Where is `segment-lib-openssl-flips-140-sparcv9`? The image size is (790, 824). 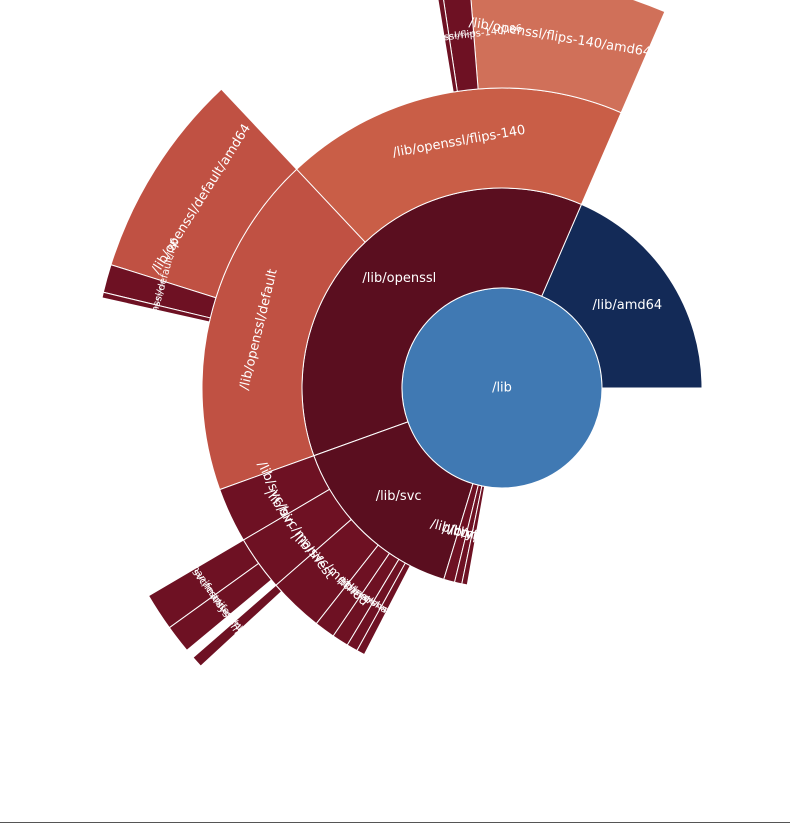 segment-lib-openssl-flips-140-sparcv9 is located at coordinates (446, 46).